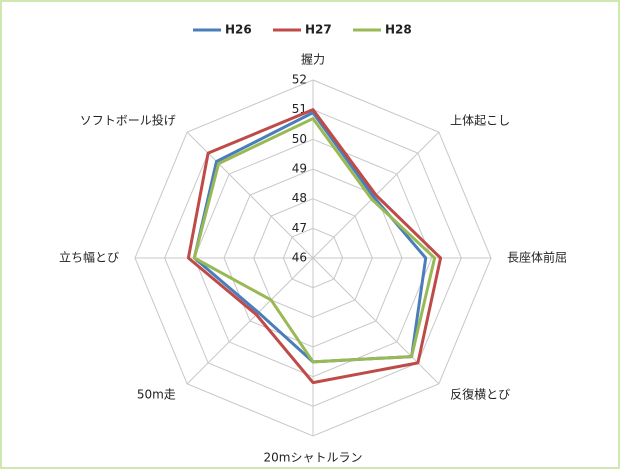 This screenshot has height=469, width=620. I want to click on category-label: 20mシャトルラン, so click(313, 458).